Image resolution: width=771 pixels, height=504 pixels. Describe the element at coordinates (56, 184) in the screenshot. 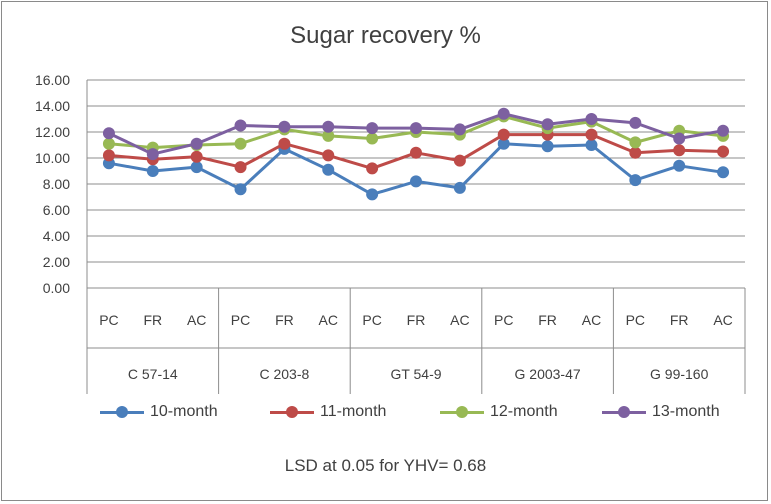

I see `y-tick-label: 8.00` at that location.